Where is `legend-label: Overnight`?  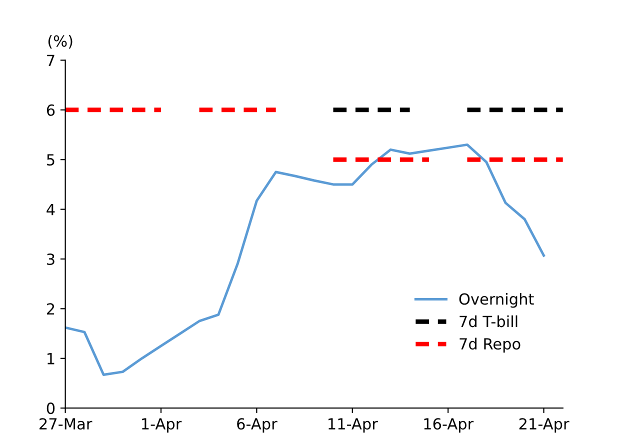
legend-label: Overnight is located at coordinates (496, 300).